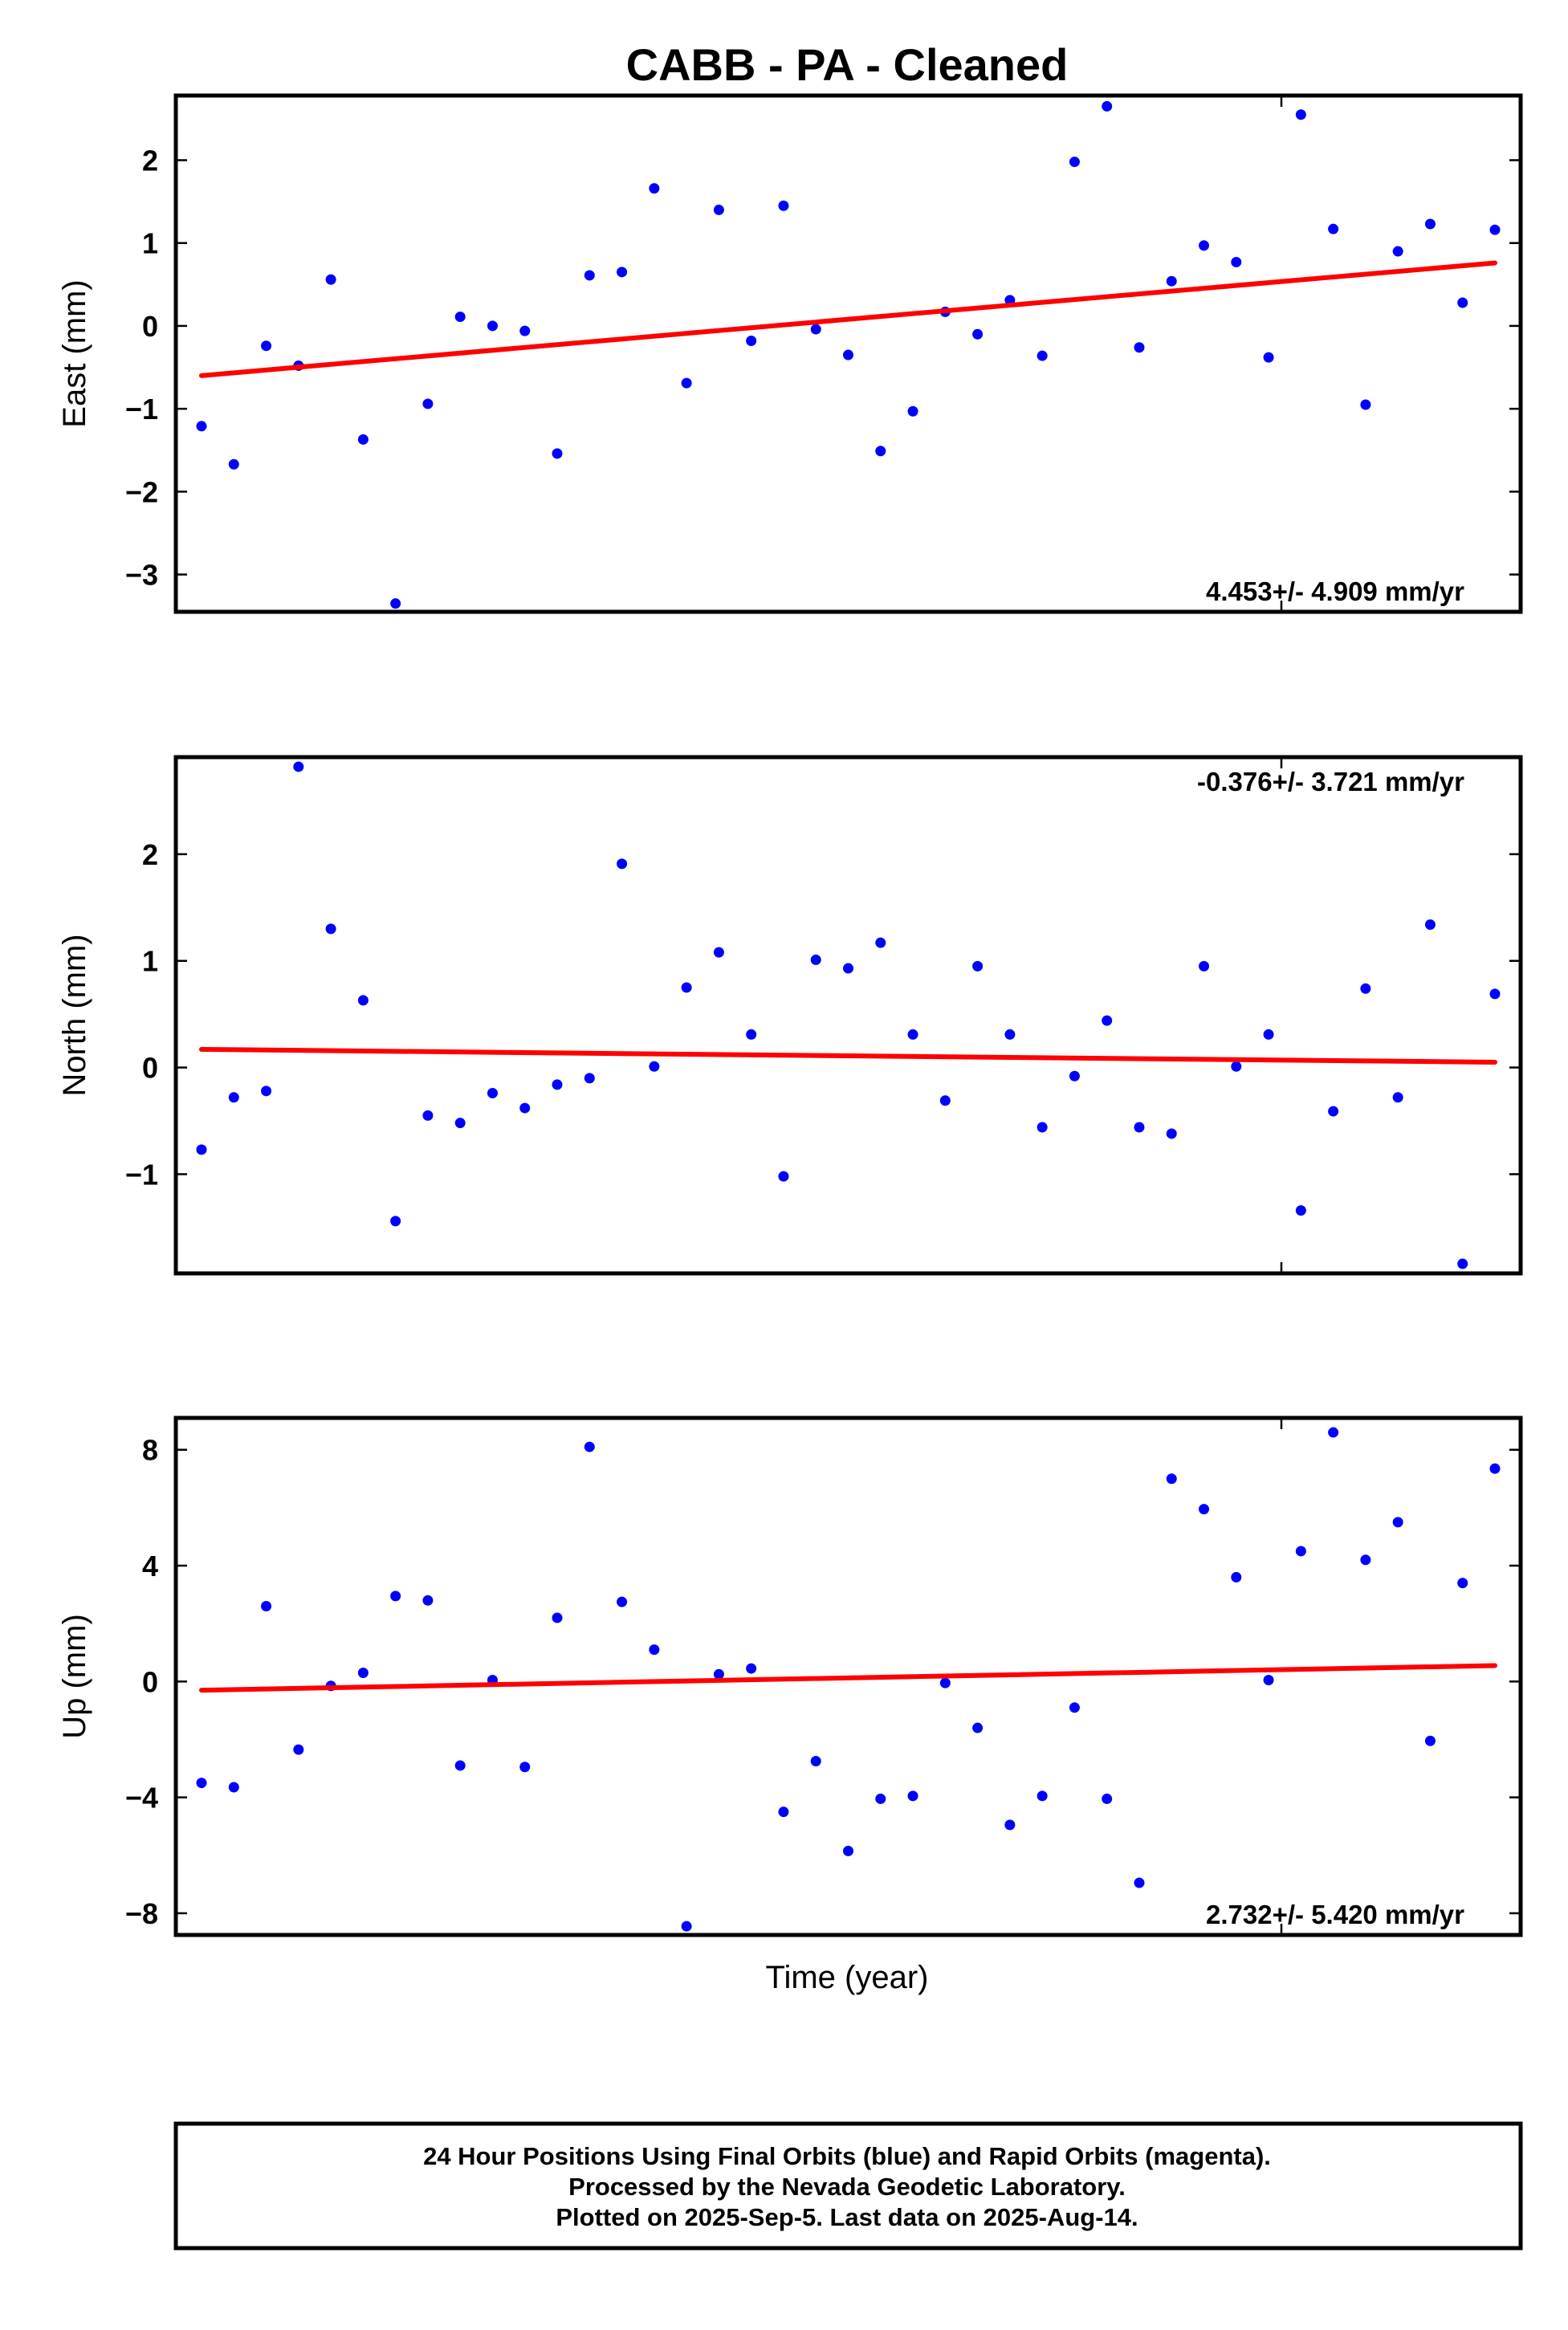 The width and height of the screenshot is (1568, 2330). Describe the element at coordinates (1335, 591) in the screenshot. I see `rate-label: 4.453+/- 4.909 mm/yr` at that location.